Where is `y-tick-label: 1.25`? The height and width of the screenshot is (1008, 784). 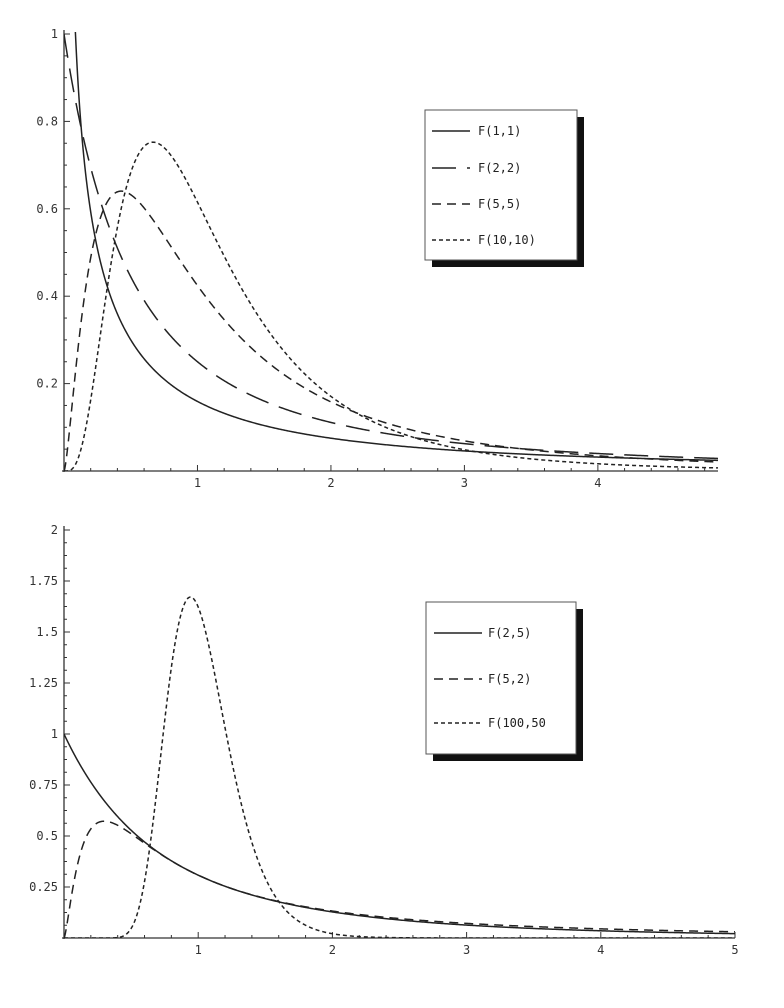 y-tick-label: 1.25 is located at coordinates (43, 683).